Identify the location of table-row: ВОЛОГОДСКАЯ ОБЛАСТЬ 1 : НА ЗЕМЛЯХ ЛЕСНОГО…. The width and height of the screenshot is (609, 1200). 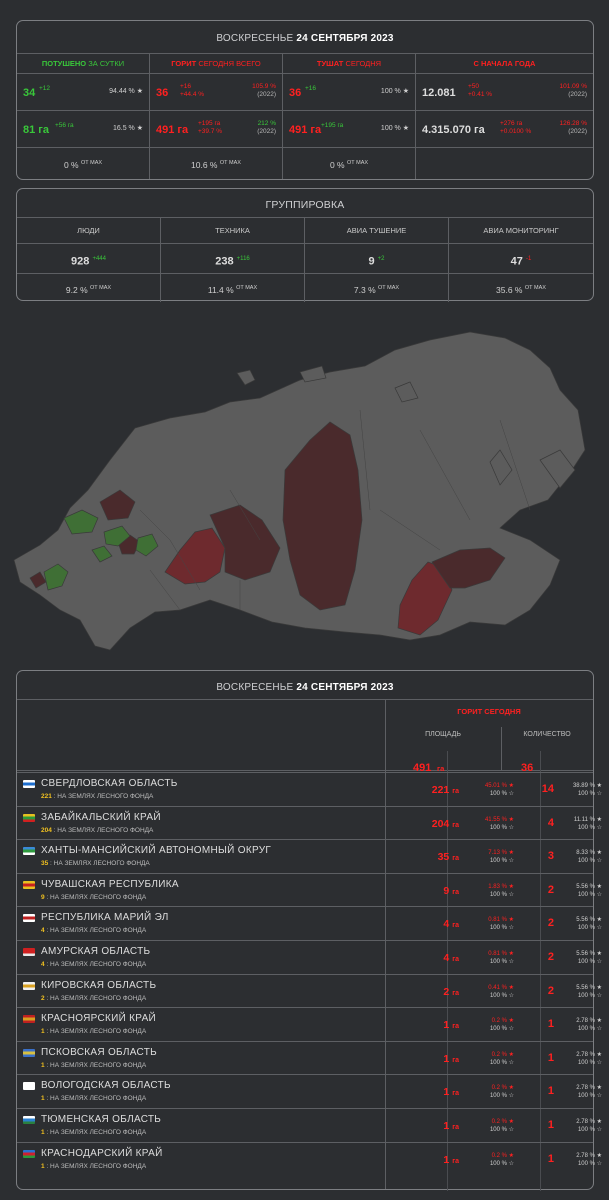
(309, 1091).